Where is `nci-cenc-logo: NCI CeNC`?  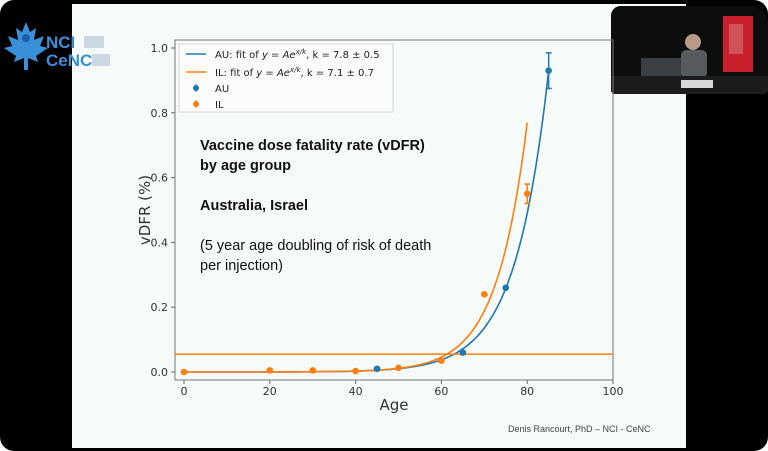
nci-cenc-logo: NCI CeNC is located at coordinates (57, 46).